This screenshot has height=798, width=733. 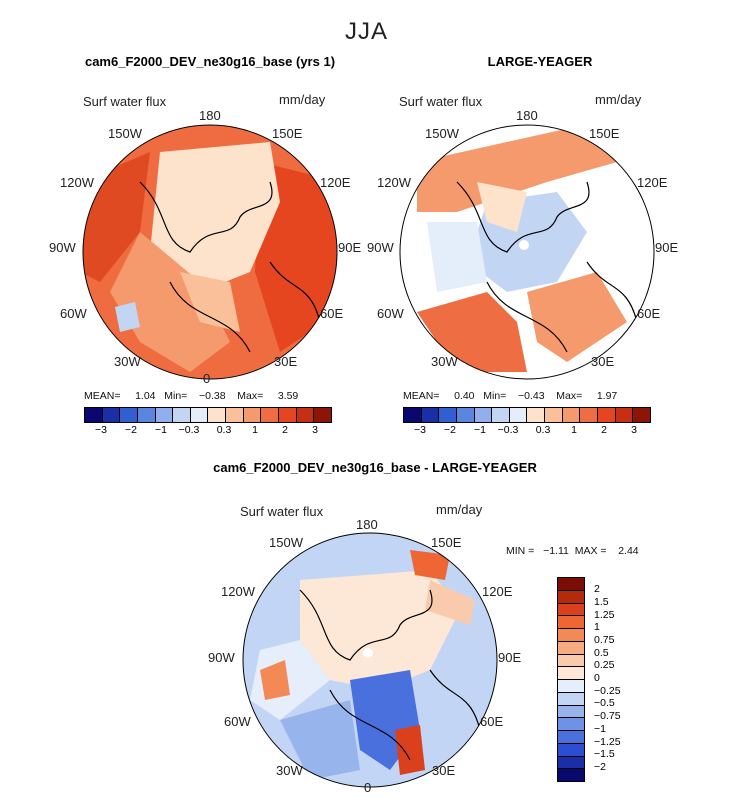 What do you see at coordinates (368, 653) in the screenshot?
I see `panel-3-pole-marker` at bounding box center [368, 653].